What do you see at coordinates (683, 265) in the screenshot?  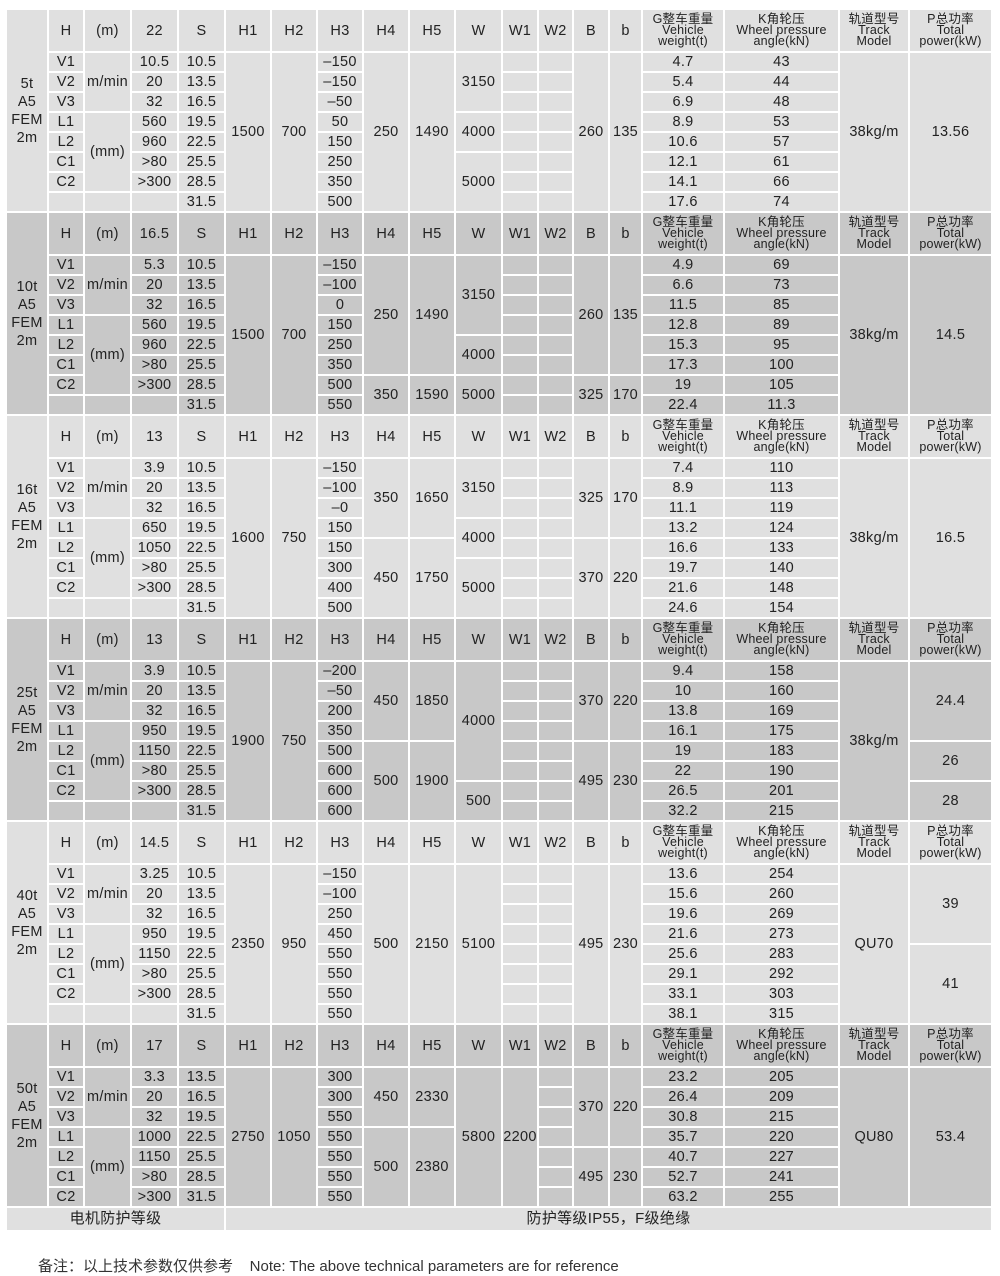 I see `vehicle-weight: 4.9` at bounding box center [683, 265].